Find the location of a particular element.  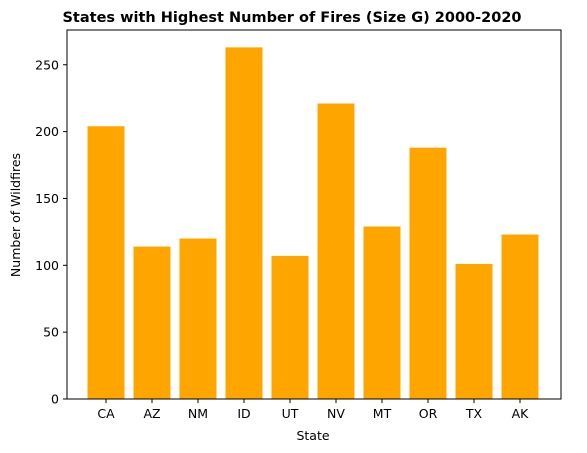

x-tick-label-mt: MT is located at coordinates (382, 413).